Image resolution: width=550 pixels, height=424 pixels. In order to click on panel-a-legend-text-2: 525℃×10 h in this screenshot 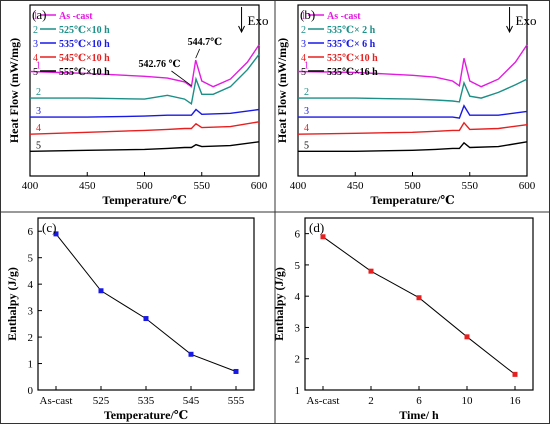, I will do `click(84, 30)`.